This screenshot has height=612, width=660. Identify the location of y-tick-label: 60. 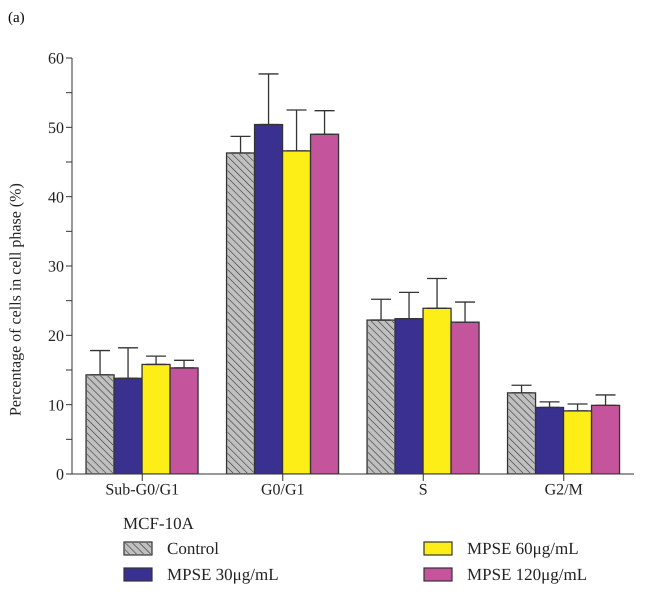
(56, 59).